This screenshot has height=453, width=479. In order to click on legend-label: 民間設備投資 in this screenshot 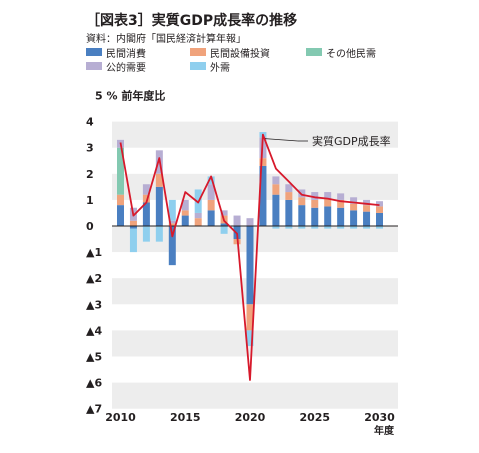, I will do `click(240, 54)`.